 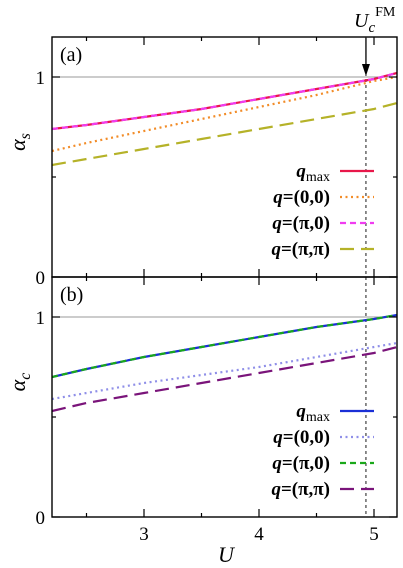 What do you see at coordinates (71, 295) in the screenshot?
I see `panel-label: (b)` at bounding box center [71, 295].